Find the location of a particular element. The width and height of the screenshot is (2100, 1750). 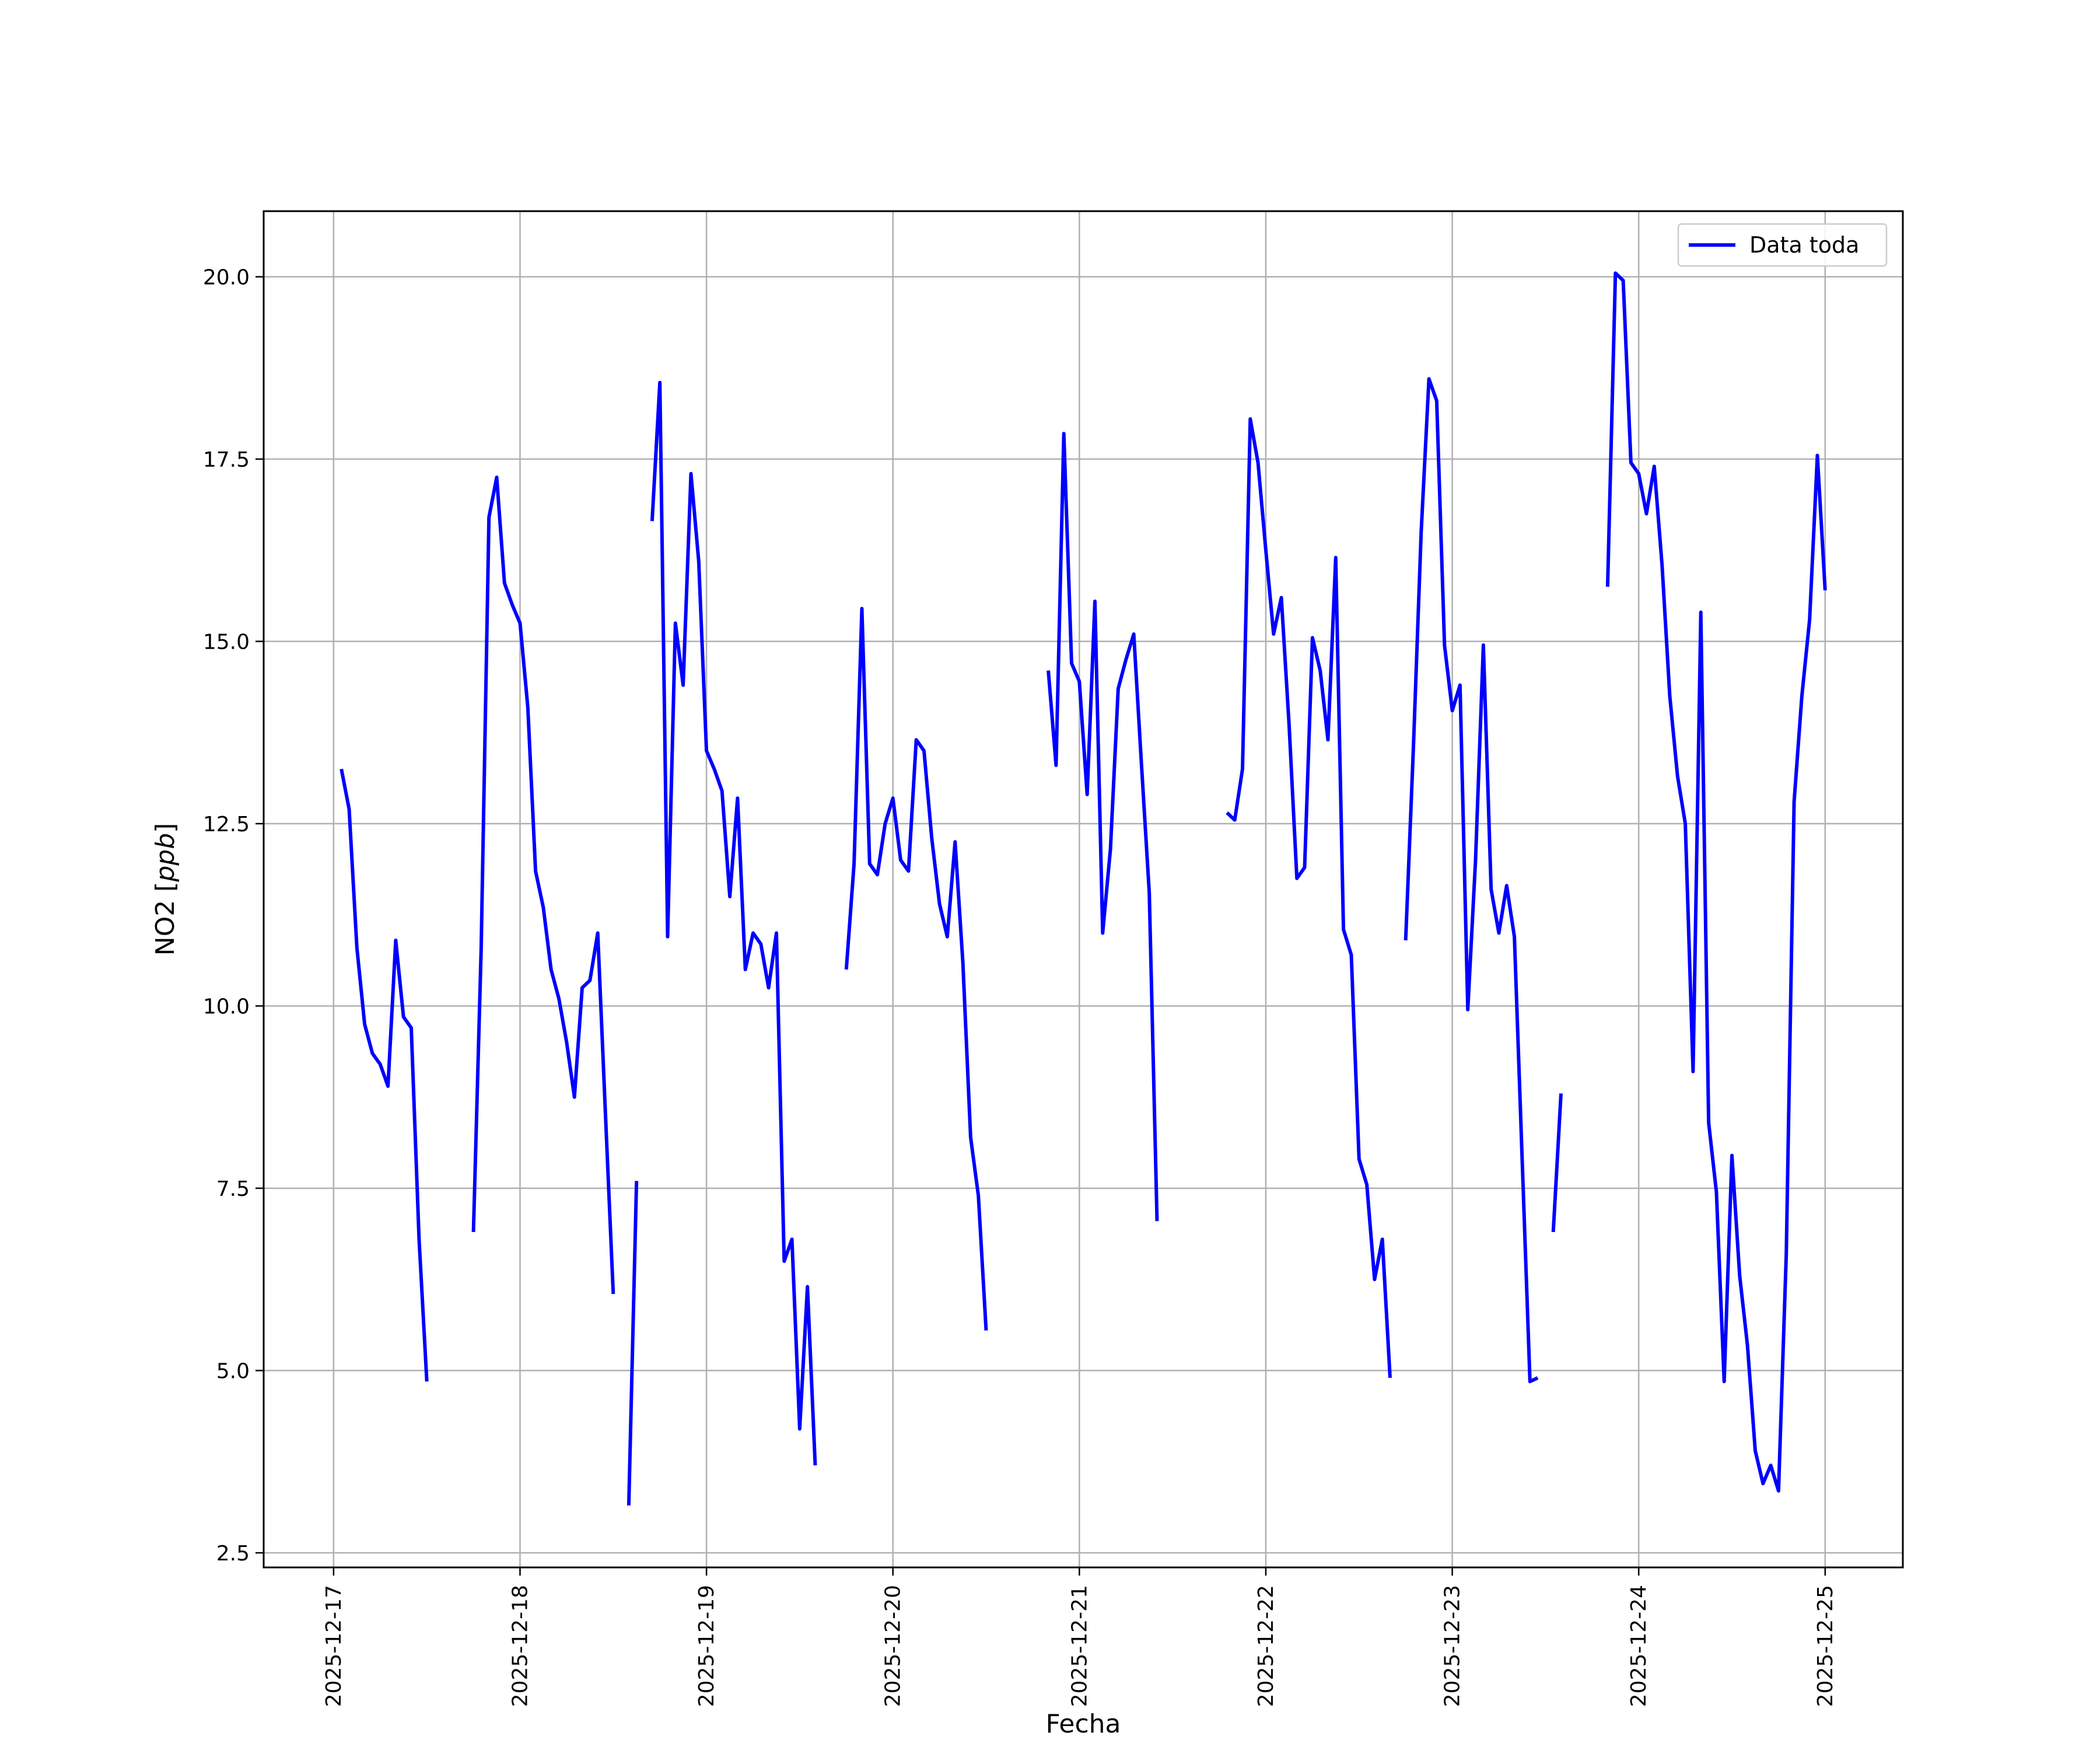

y-axis: 2.5 5.0 7.5 10.0 12.5 15.0 17.5 20.0 is located at coordinates (233, 916).